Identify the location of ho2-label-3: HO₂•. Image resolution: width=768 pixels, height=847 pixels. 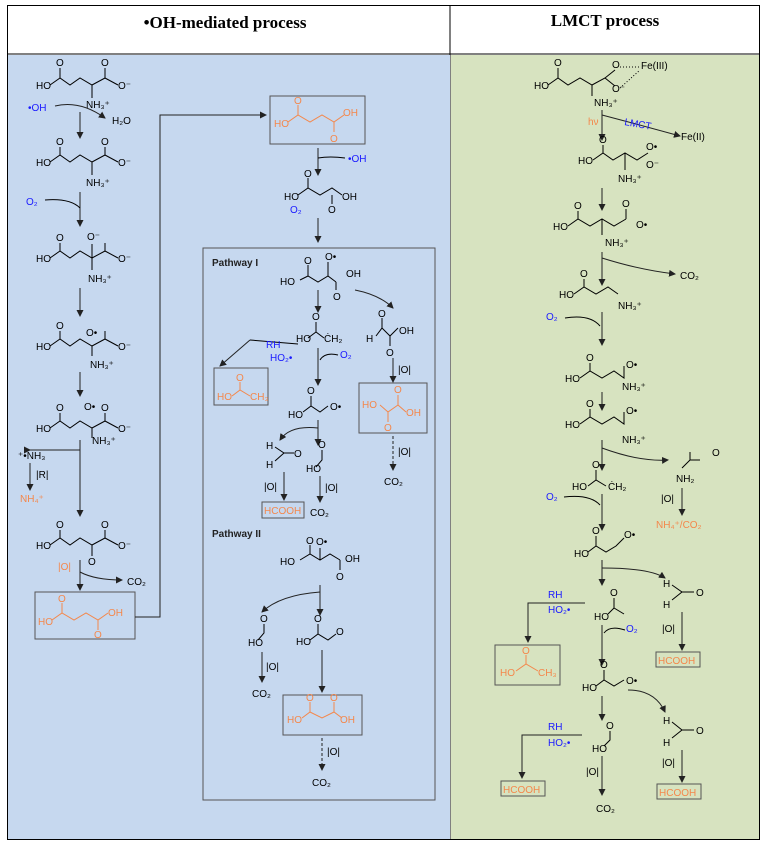
(559, 743).